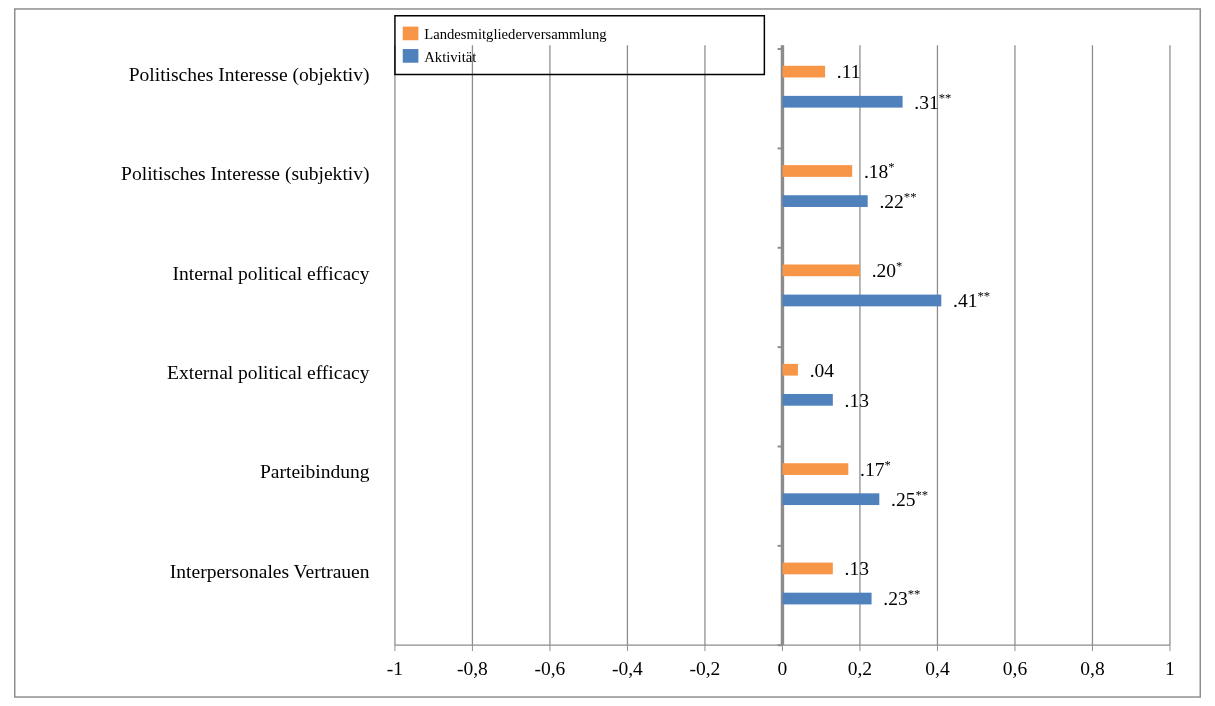  I want to click on x-tick-label: -1, so click(395, 668).